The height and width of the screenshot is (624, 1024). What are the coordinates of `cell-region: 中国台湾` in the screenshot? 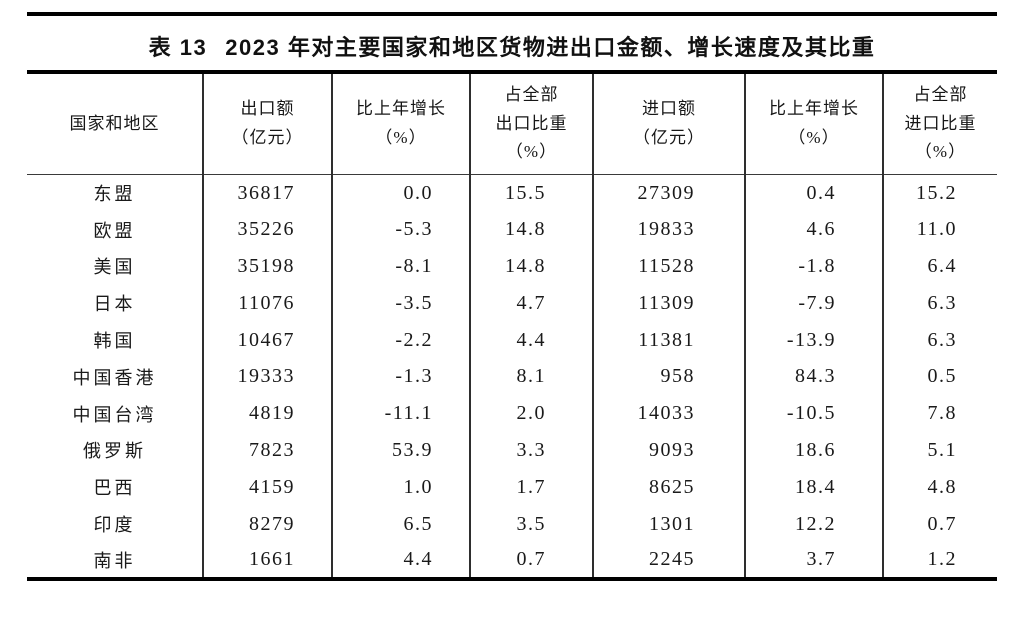 It's located at (114, 414).